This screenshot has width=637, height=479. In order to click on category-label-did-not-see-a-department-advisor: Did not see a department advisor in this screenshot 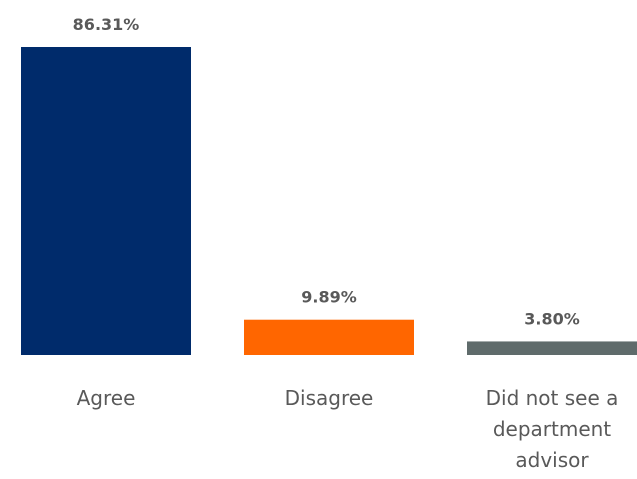, I will do `click(552, 429)`.